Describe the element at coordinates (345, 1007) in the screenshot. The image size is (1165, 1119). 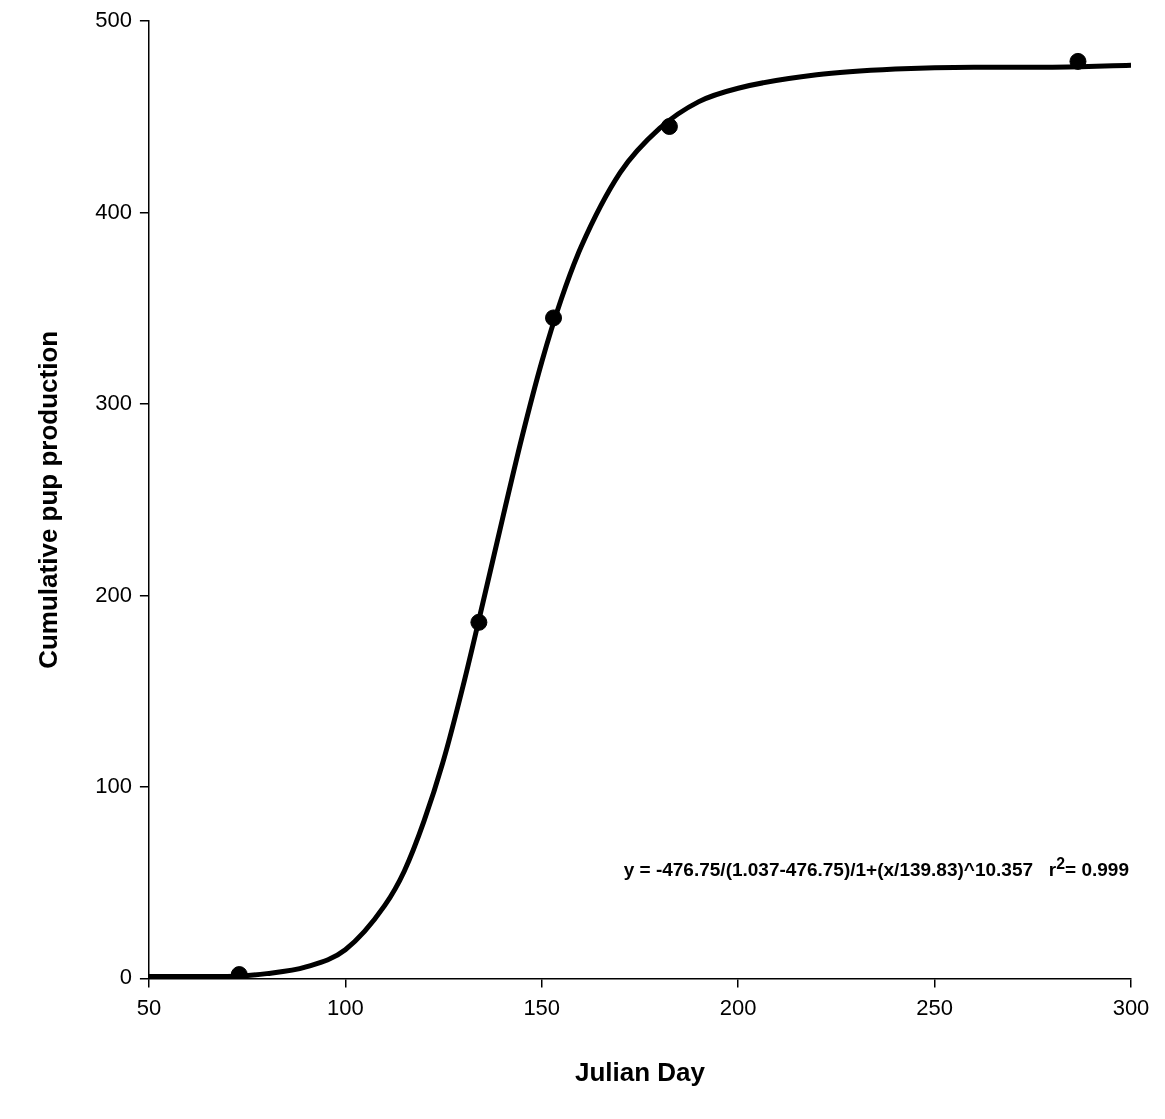
I see `x-tick-label: 100` at that location.